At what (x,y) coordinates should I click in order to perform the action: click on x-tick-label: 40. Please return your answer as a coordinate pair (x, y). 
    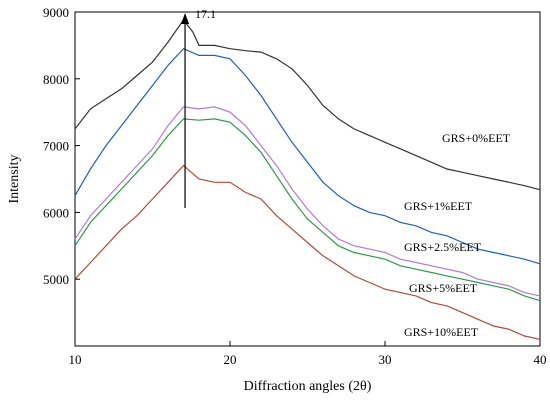
    Looking at the image, I should click on (540, 359).